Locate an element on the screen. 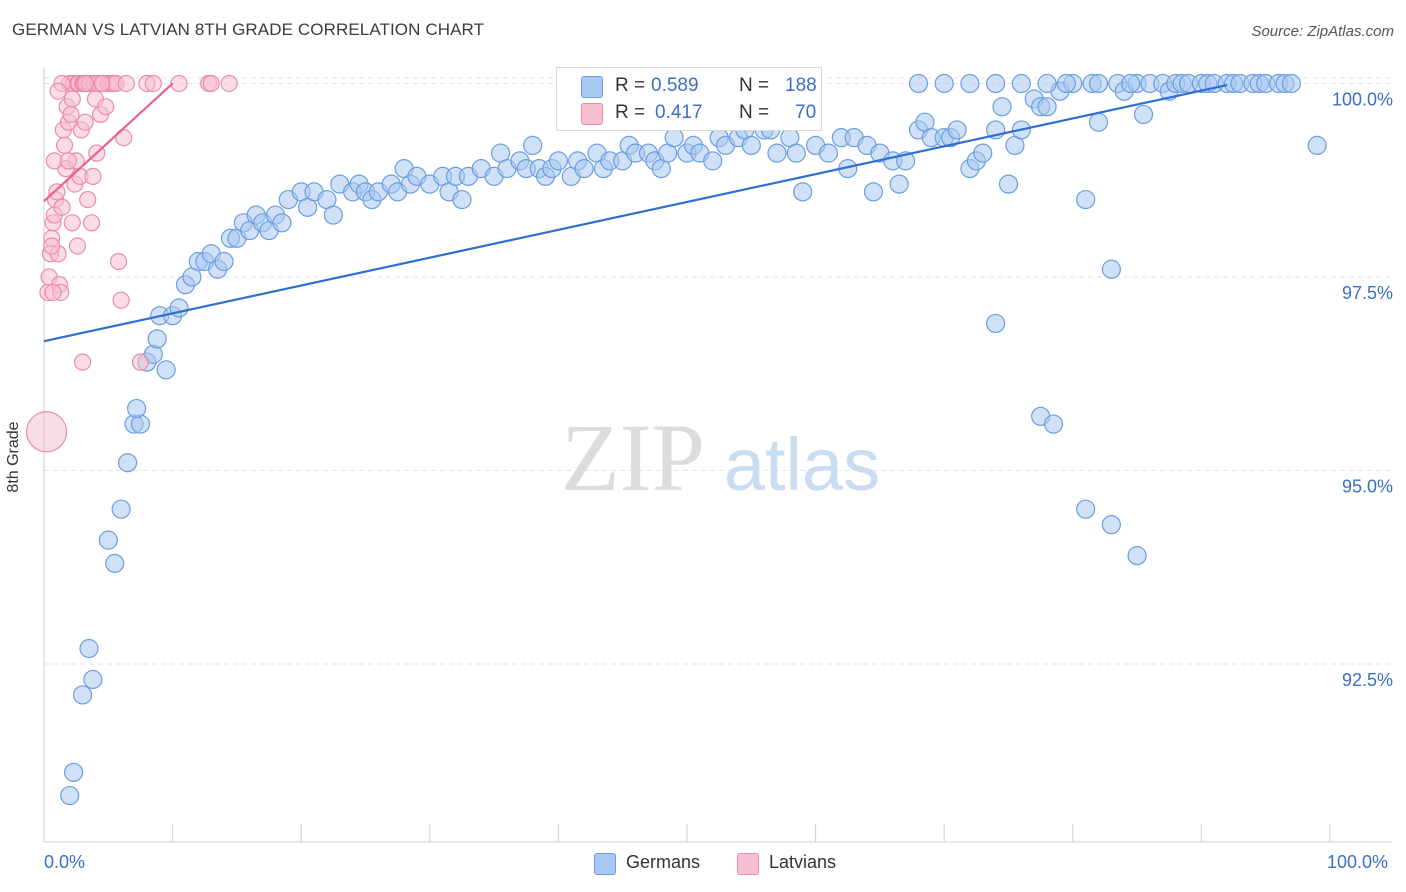  y-axis-label: 8th Grade is located at coordinates (13, 457).